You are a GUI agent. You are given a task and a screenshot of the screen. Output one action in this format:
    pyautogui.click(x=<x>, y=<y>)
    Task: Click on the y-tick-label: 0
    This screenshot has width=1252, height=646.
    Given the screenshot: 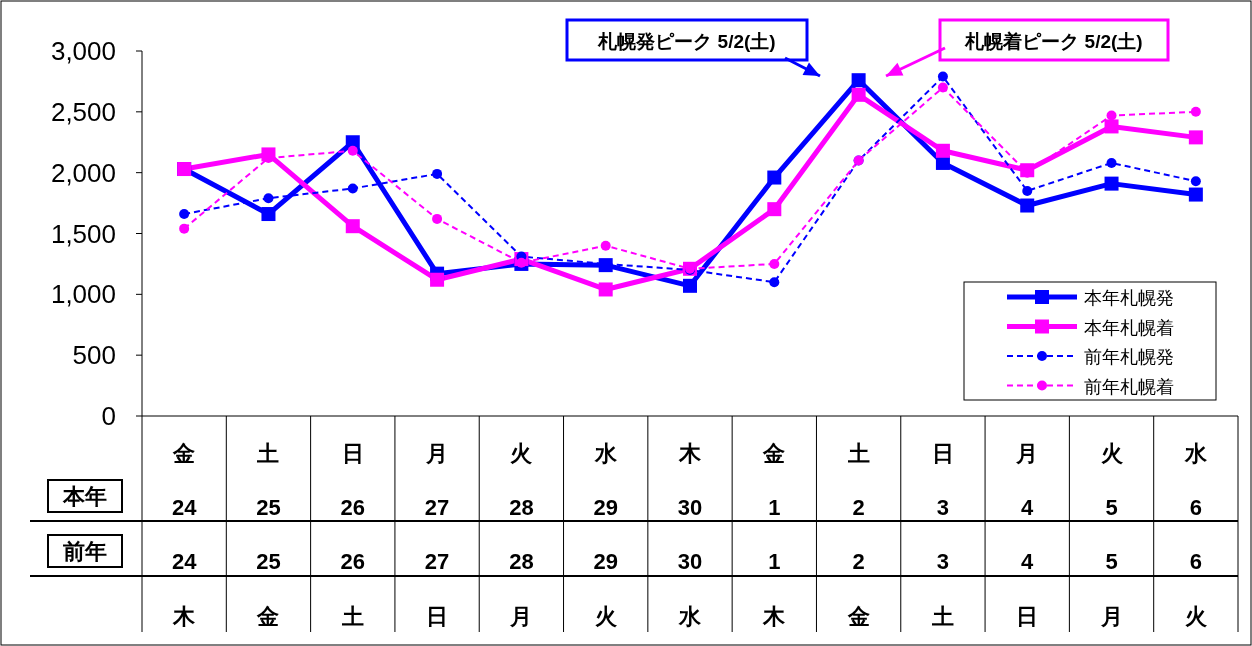 What is the action you would take?
    pyautogui.click(x=108, y=416)
    